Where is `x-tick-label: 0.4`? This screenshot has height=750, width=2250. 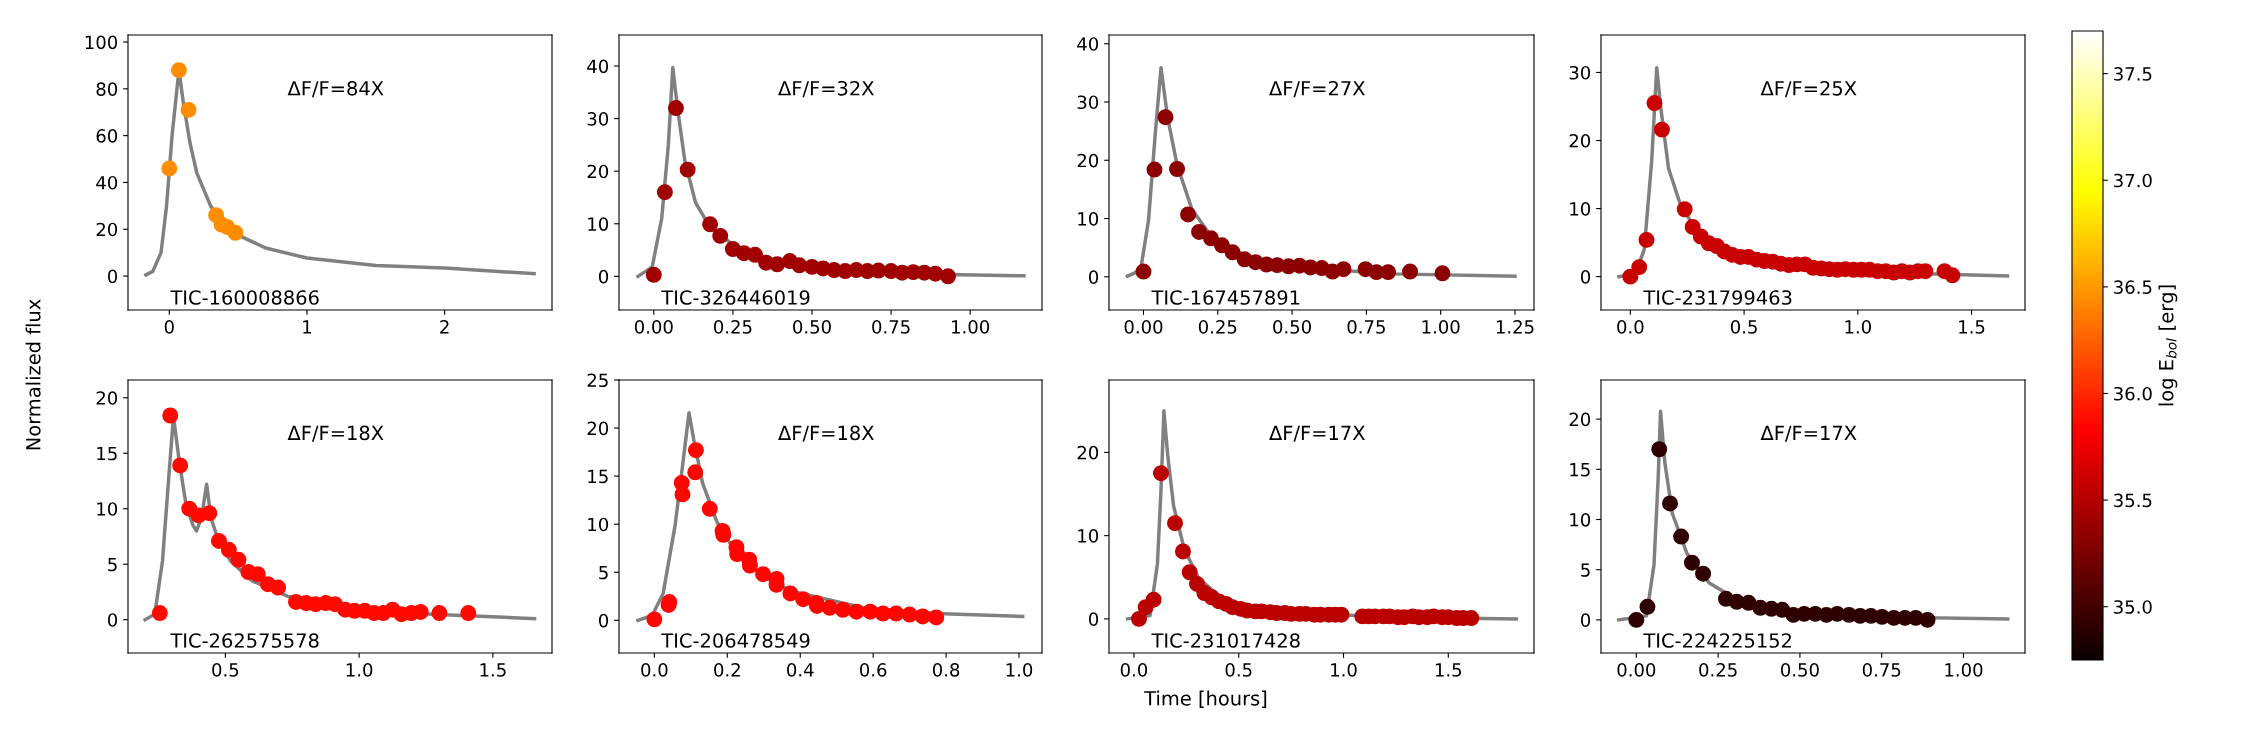
x-tick-label: 0.4 is located at coordinates (800, 670).